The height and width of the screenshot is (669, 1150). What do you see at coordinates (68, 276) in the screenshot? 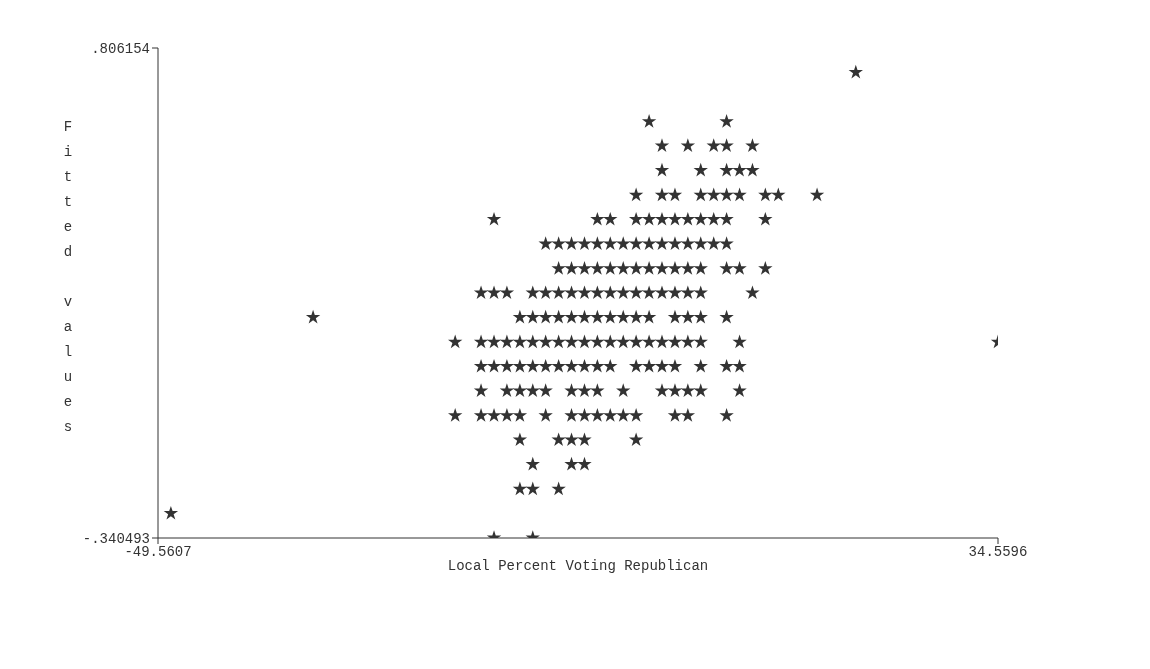
I see `text: Fitted values` at bounding box center [68, 276].